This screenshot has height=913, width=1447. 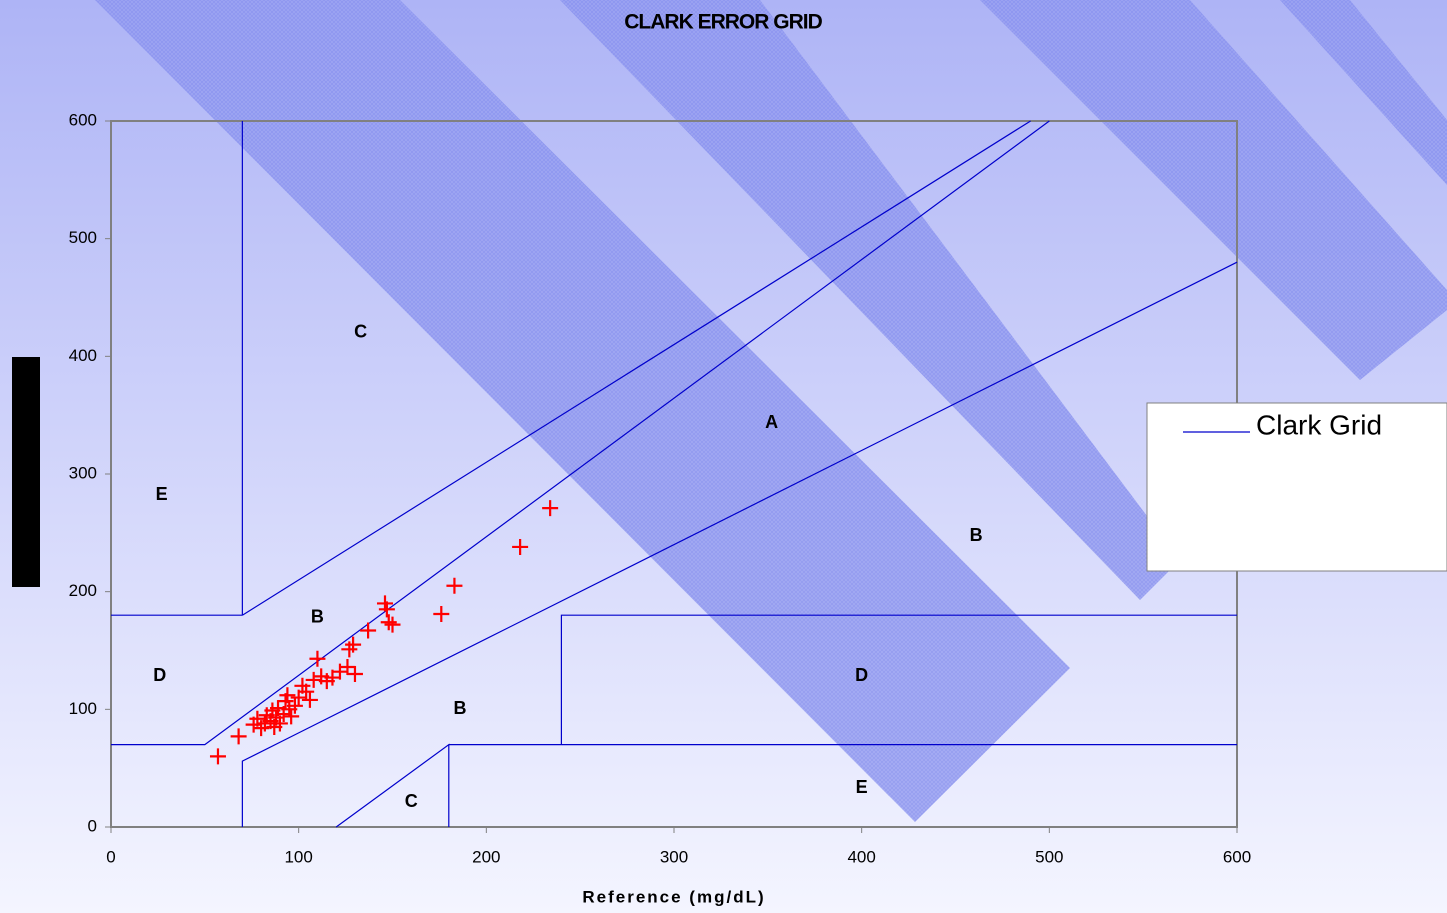 What do you see at coordinates (723, 22) in the screenshot?
I see `chart-title: CLARK ERROR GRID` at bounding box center [723, 22].